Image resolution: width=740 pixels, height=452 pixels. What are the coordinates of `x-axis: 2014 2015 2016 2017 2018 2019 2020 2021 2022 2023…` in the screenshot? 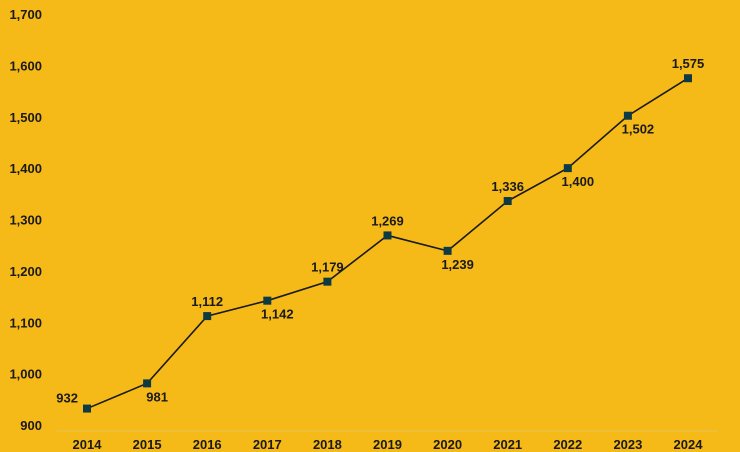 It's located at (388, 444).